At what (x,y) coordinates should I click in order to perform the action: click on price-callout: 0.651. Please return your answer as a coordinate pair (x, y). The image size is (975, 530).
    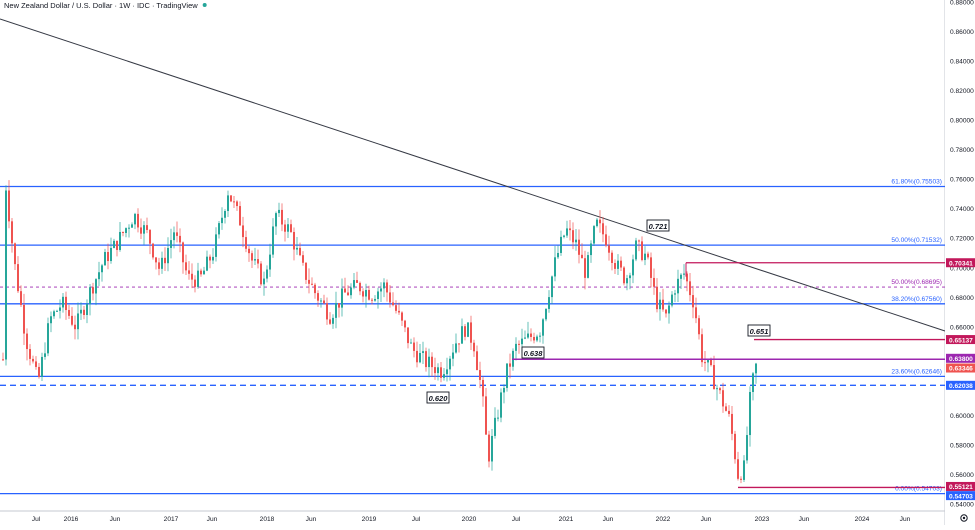
    Looking at the image, I should click on (759, 330).